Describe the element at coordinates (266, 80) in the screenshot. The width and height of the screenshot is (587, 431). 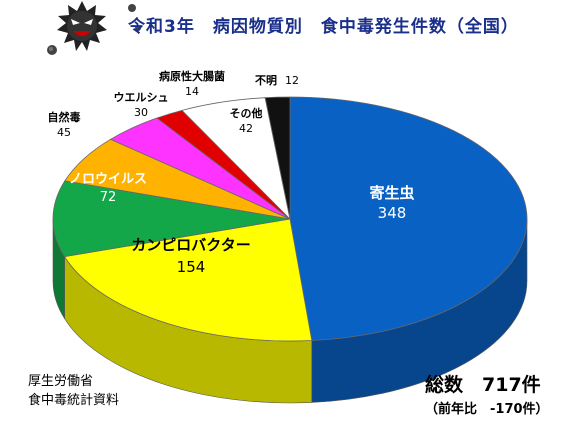
I see `slice-不明-label: 不明` at that location.